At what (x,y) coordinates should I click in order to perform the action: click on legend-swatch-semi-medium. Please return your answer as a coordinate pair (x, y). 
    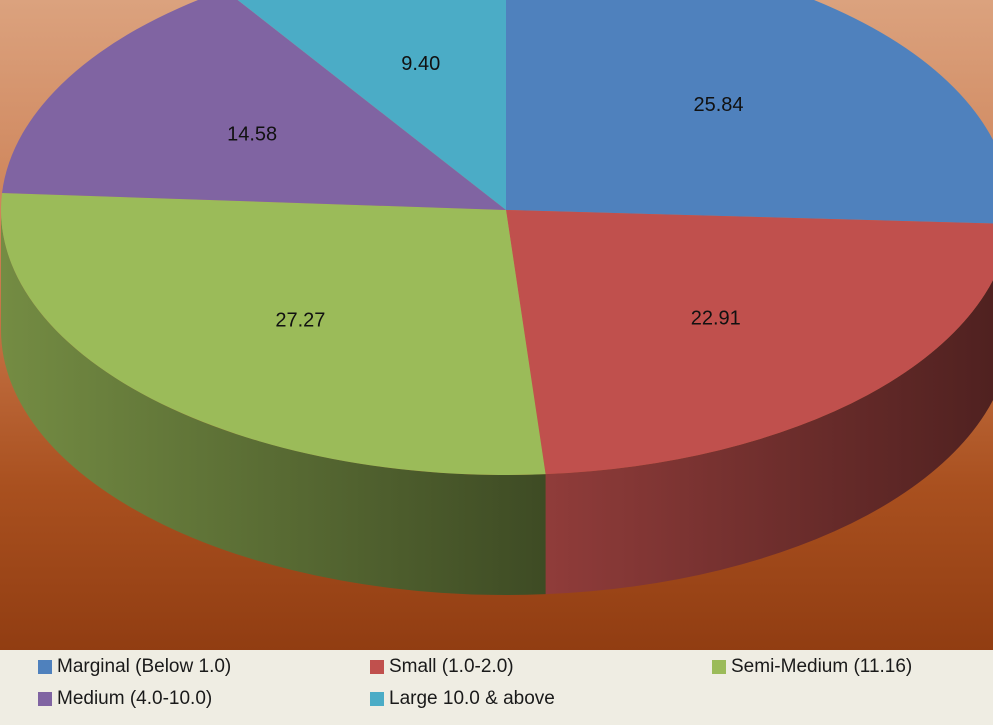
    Looking at the image, I should click on (719, 667).